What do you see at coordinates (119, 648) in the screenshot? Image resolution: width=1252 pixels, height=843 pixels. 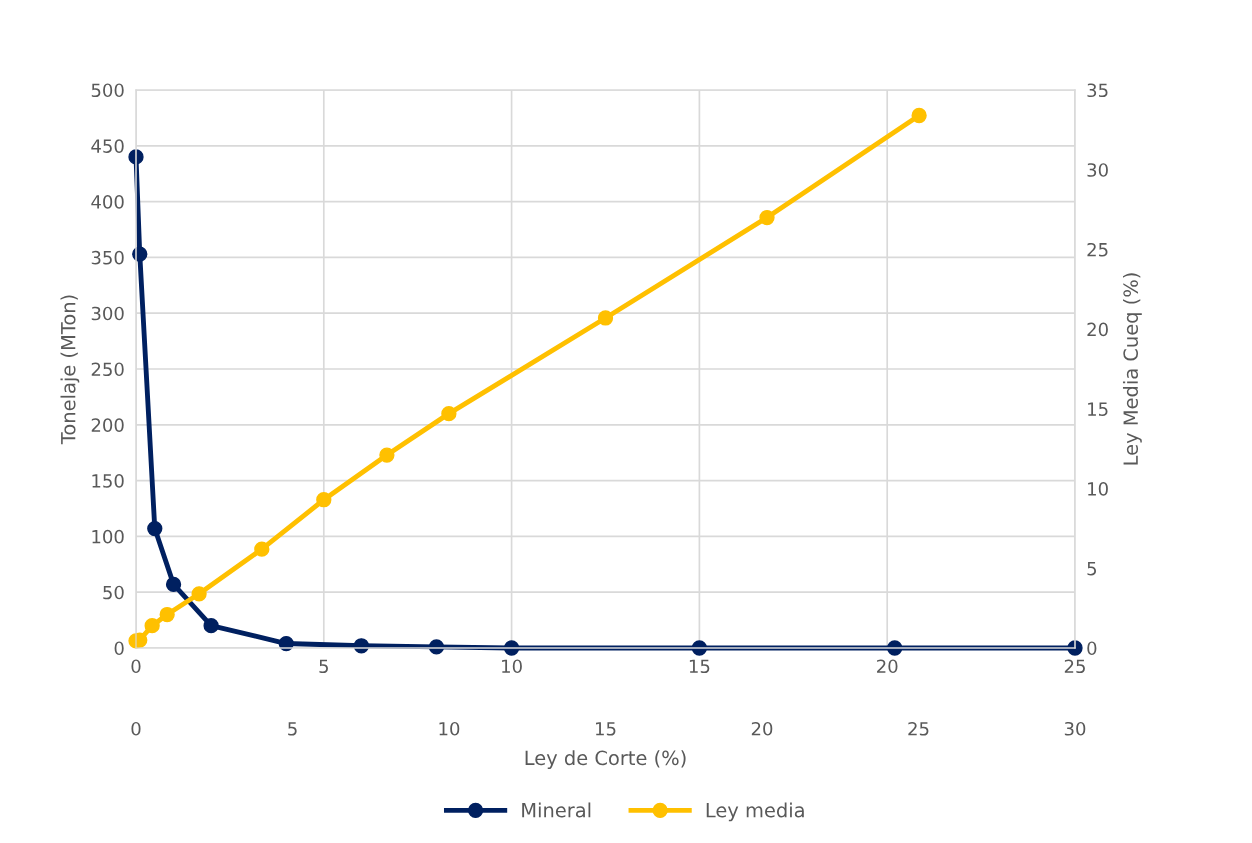 I see `y-tick-label: 0` at bounding box center [119, 648].